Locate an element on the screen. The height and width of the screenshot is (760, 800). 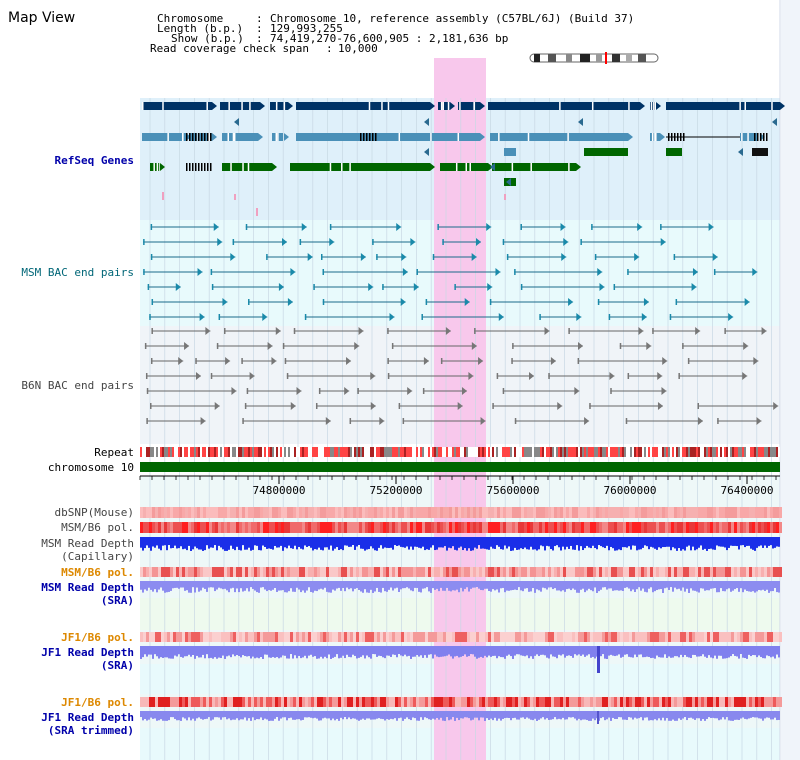
track-label-msm-depth-sra: MSM Read Depth is located at coordinates (87, 587).